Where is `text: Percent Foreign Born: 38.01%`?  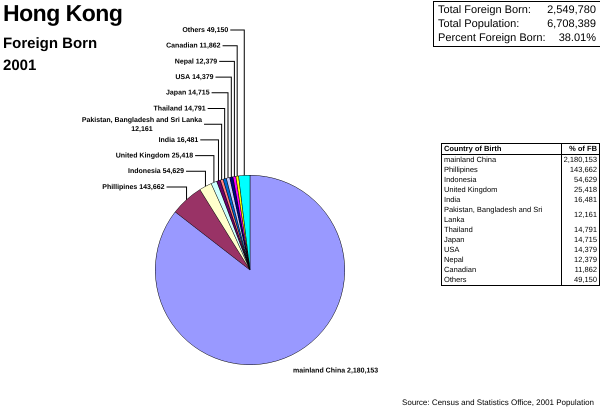 text: Percent Foreign Born: 38.01% is located at coordinates (517, 38).